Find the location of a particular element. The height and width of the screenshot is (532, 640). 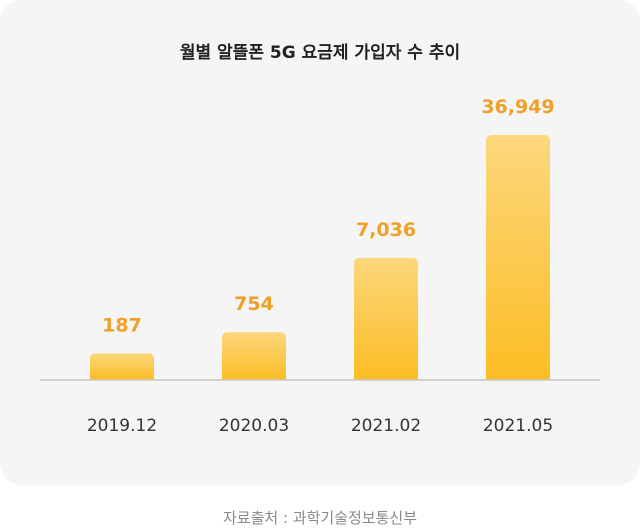

chart-title: 월별 알뜰폰 5G 요금제 가입자 수 추이 is located at coordinates (320, 53).